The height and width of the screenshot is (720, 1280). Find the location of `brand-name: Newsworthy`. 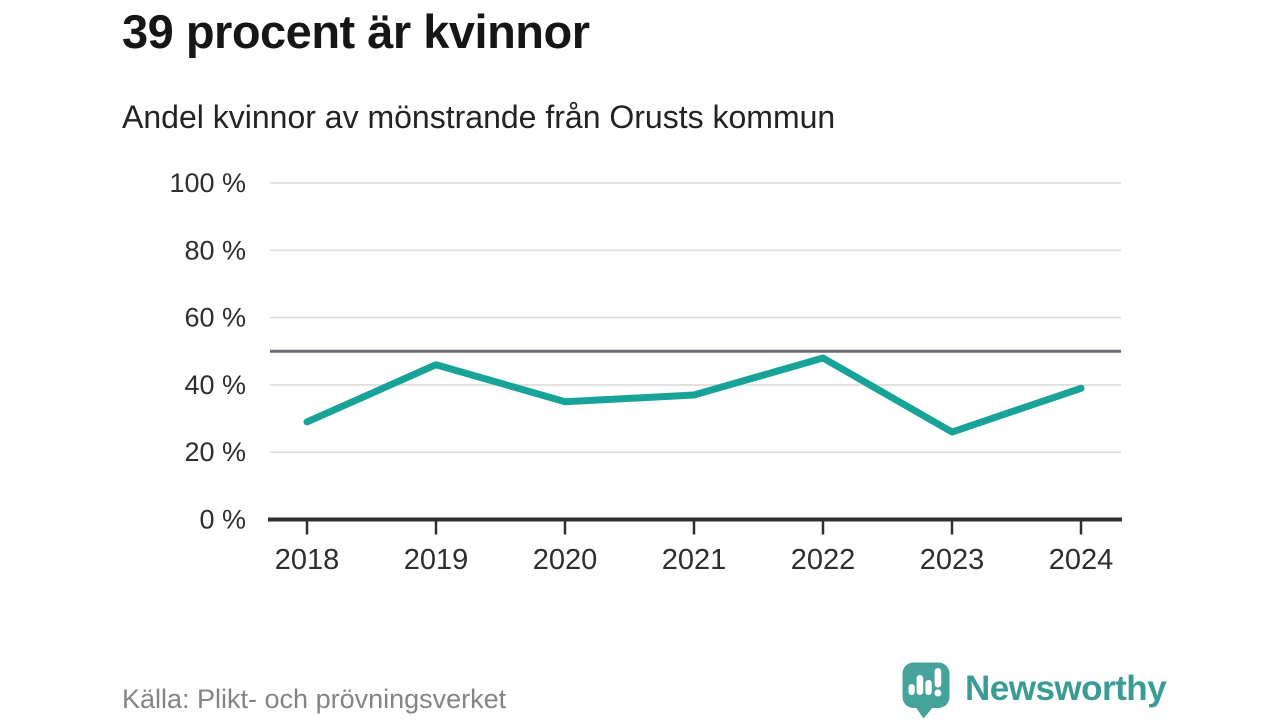

brand-name: Newsworthy is located at coordinates (1066, 688).